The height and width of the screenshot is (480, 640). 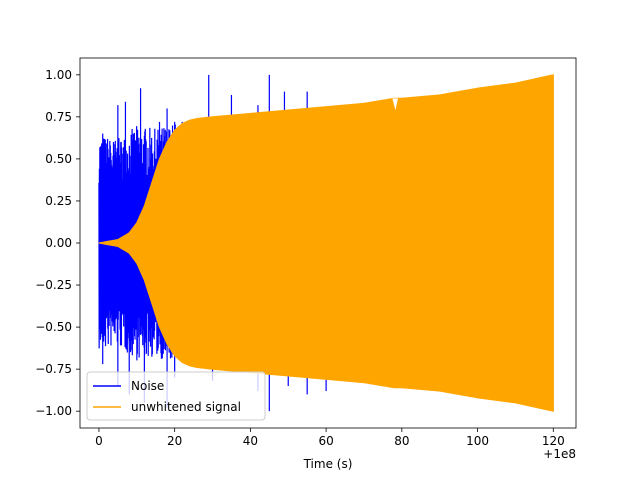 What do you see at coordinates (53, 327) in the screenshot?
I see `y-tick-label: −0.50` at bounding box center [53, 327].